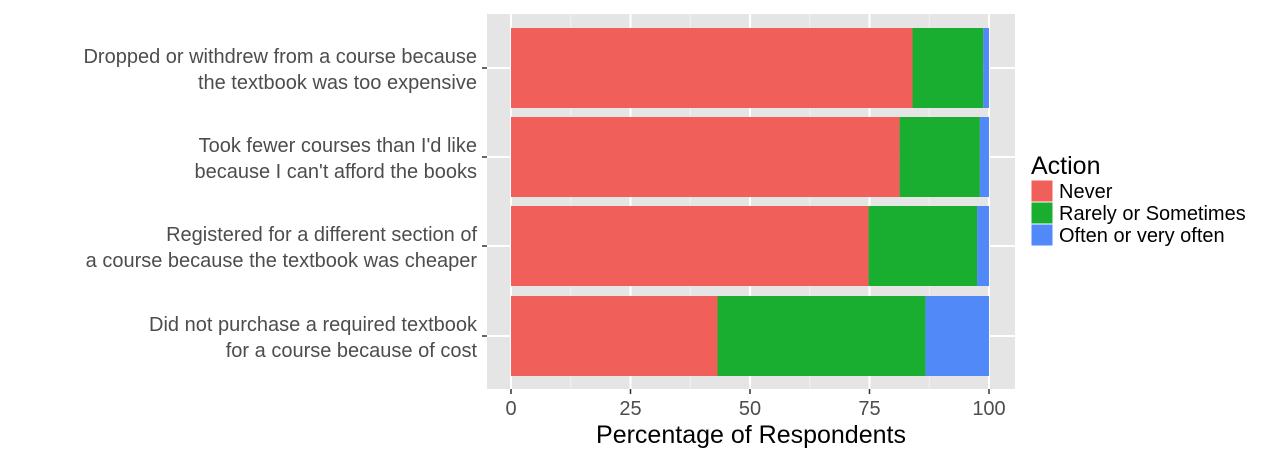  Describe the element at coordinates (313, 325) in the screenshot. I see `y-tick-label: Did not purchase a required textbook` at that location.